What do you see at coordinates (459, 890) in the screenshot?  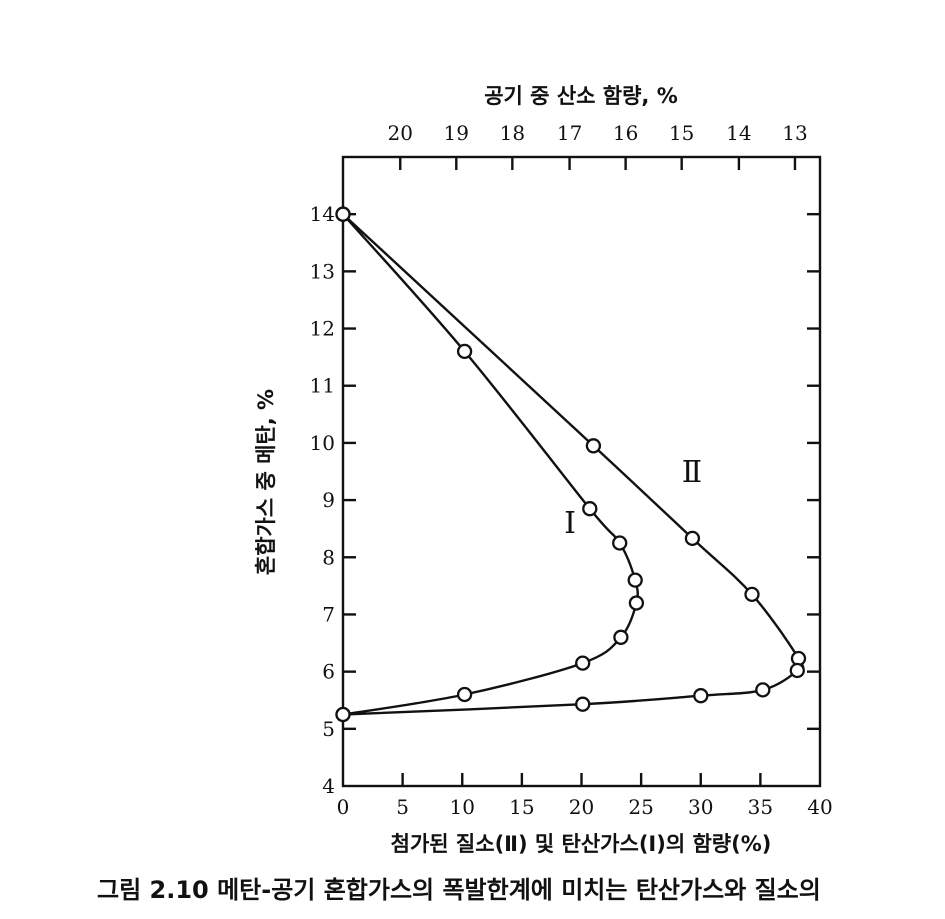 I see `figure-caption: 그림 2.10 메탄-공기 혼합가스의 폭발한계에 미치는 탄산가스와 질소의` at bounding box center [459, 890].